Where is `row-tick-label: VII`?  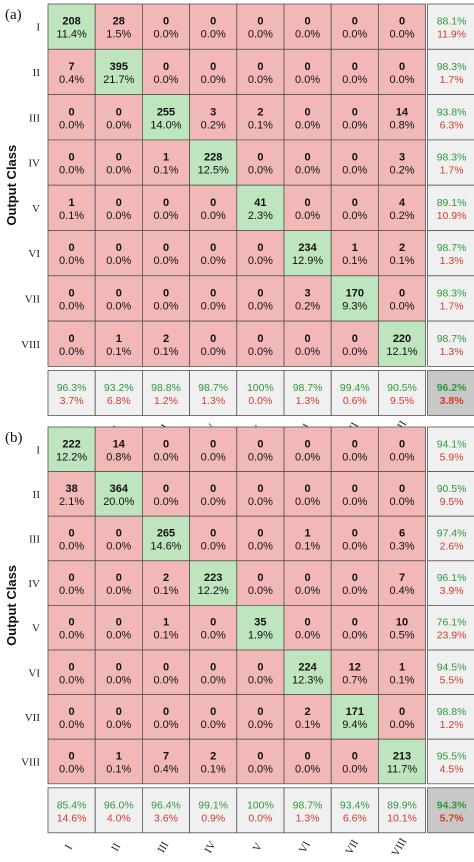
row-tick-label: VII is located at coordinates (33, 718).